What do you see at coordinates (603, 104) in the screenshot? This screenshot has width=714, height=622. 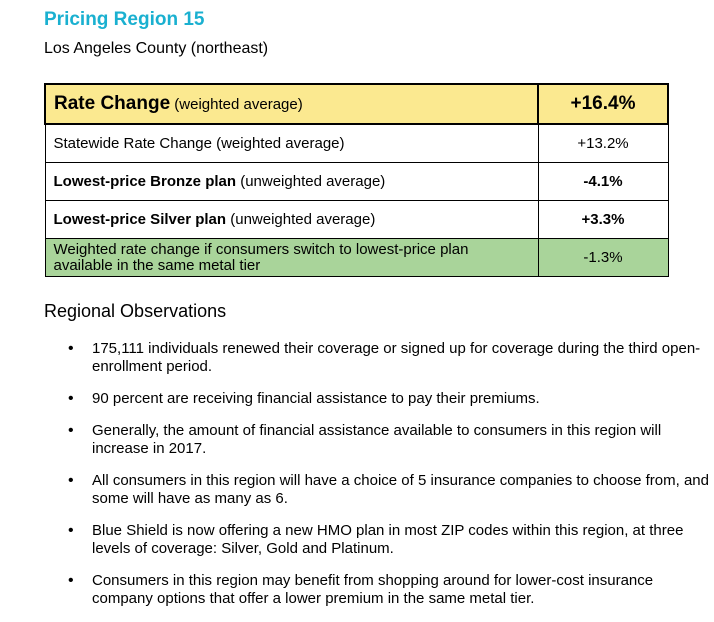 I see `row-value: +16.4%` at bounding box center [603, 104].